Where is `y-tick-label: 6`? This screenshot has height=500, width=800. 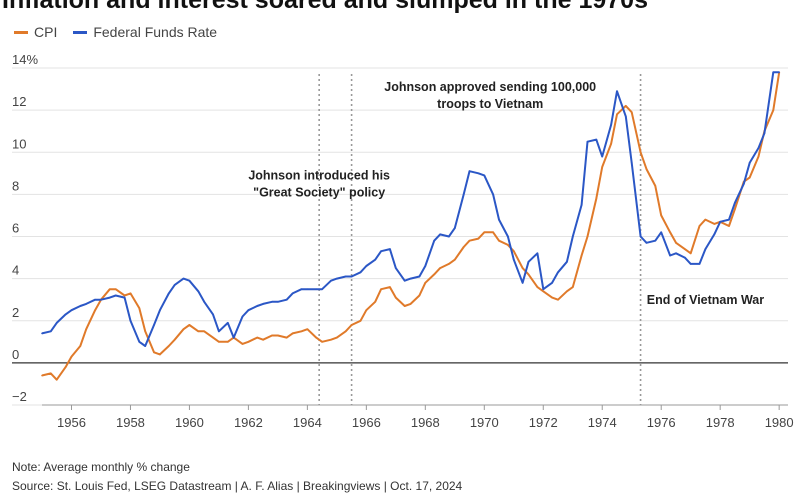 y-tick-label: 6 is located at coordinates (15, 228).